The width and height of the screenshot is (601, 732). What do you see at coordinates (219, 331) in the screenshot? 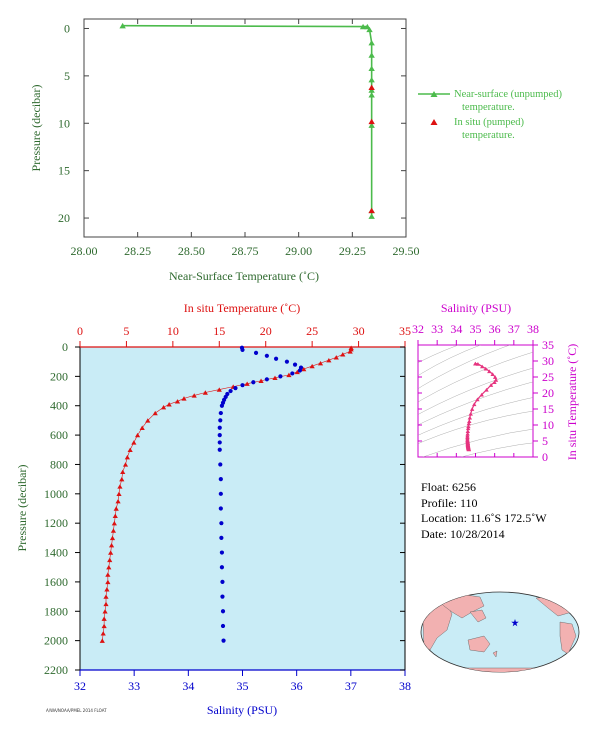
I see `temperature-tick-label: 15` at bounding box center [219, 331].